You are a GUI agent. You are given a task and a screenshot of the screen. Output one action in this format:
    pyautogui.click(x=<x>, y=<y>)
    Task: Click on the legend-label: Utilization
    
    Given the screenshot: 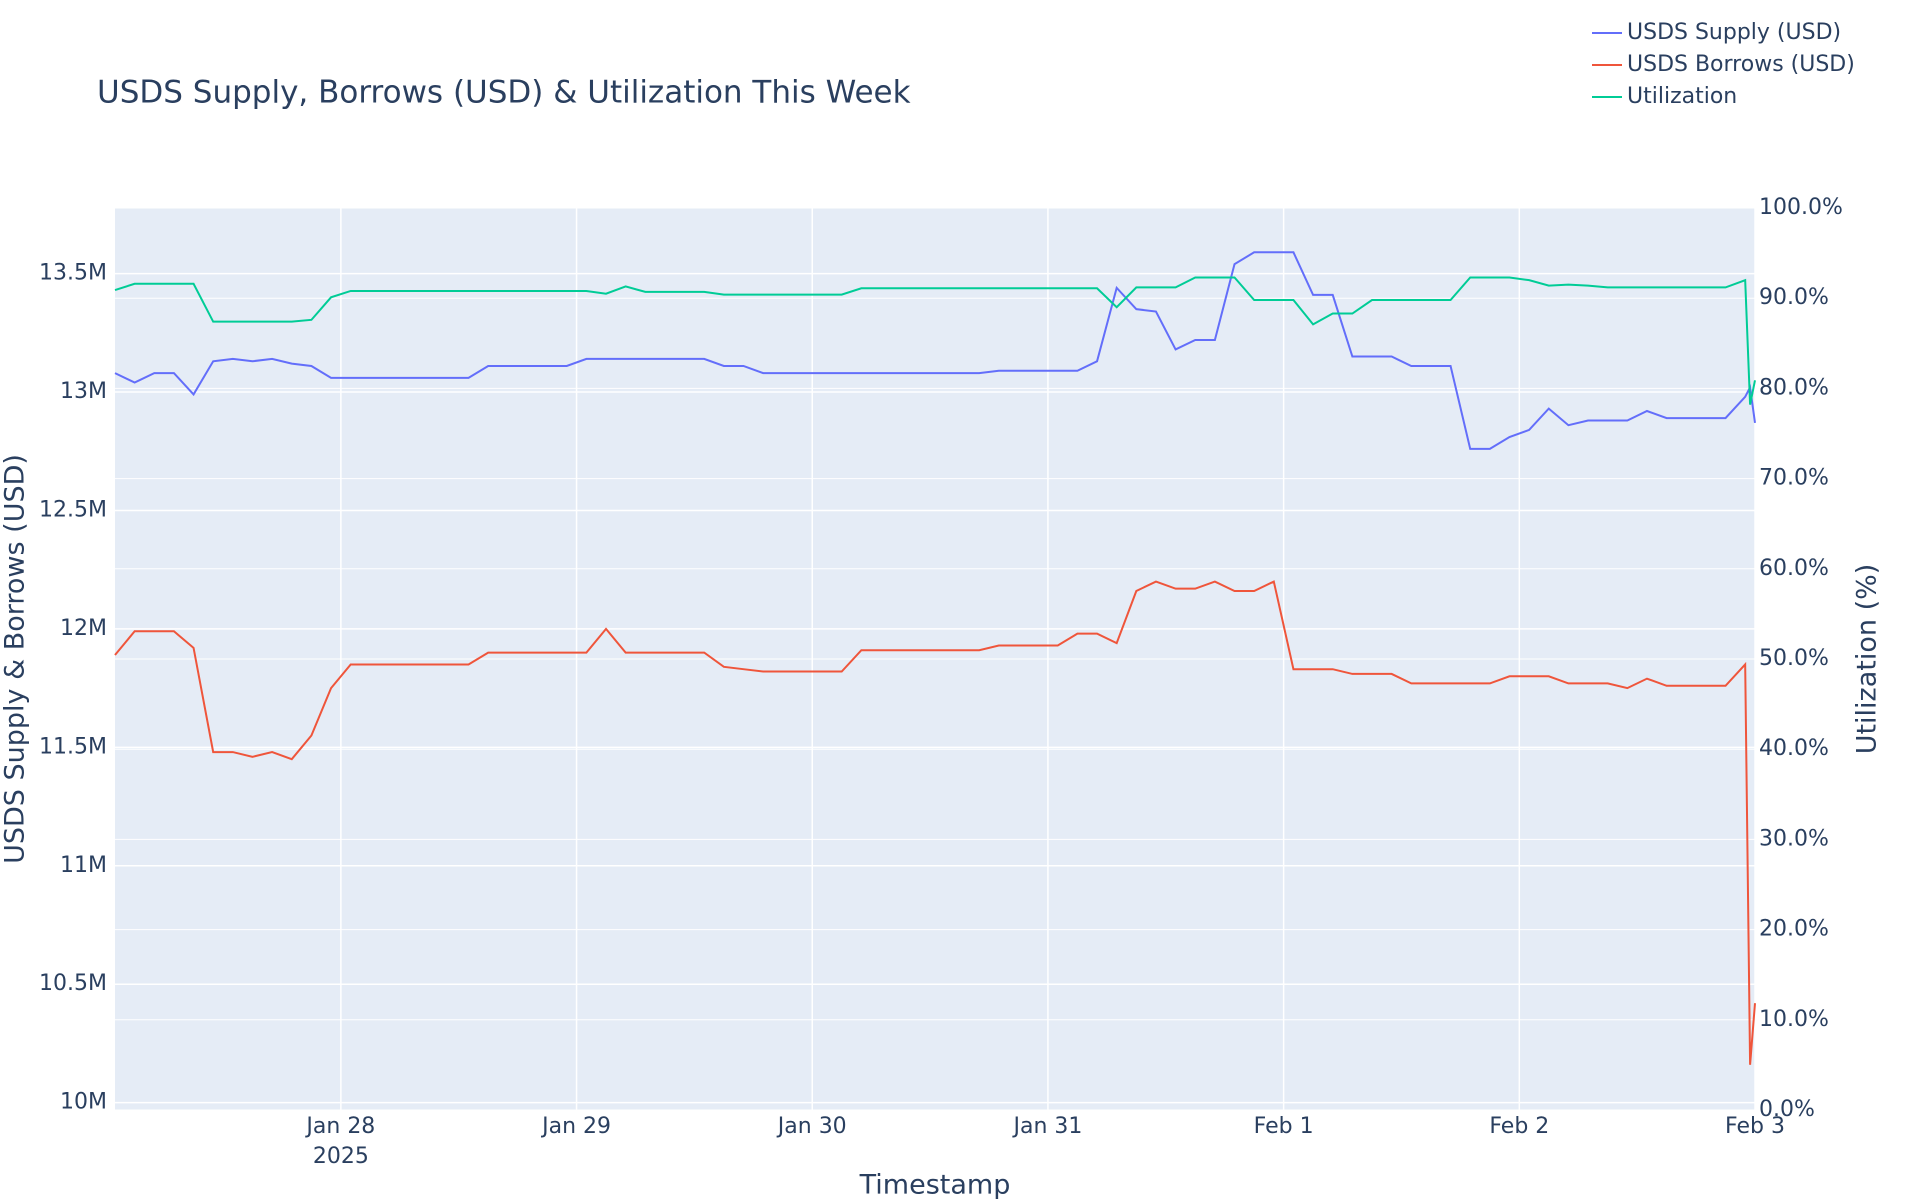 What is the action you would take?
    pyautogui.click(x=1682, y=96)
    